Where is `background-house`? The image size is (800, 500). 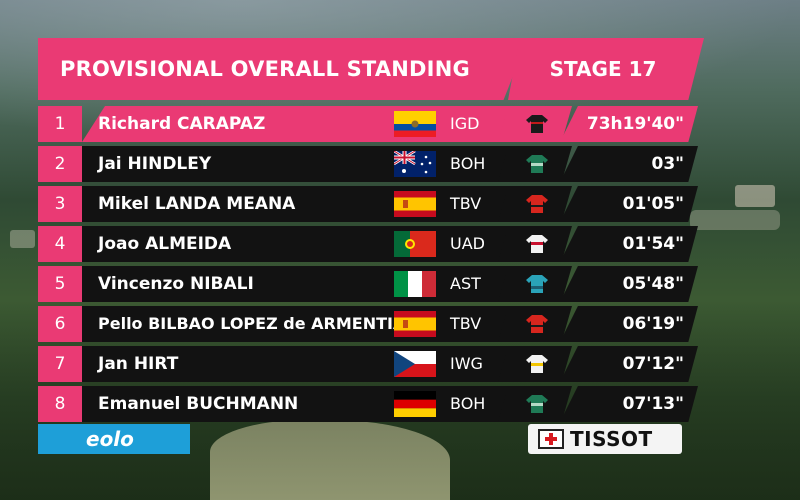
background-house is located at coordinates (755, 196).